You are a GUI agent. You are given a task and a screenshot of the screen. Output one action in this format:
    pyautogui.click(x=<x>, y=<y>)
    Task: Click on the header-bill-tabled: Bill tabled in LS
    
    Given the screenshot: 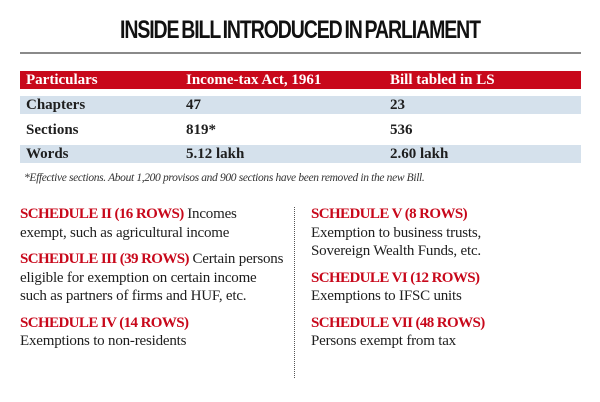 What is the action you would take?
    pyautogui.click(x=442, y=80)
    